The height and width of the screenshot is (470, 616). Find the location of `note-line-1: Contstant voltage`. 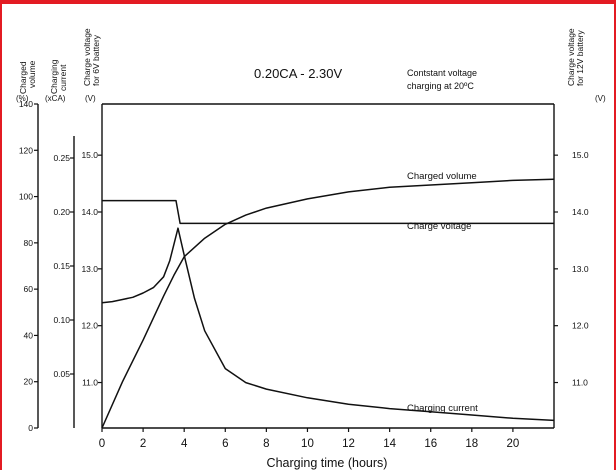

note-line-1: Contstant voltage is located at coordinates (442, 73).